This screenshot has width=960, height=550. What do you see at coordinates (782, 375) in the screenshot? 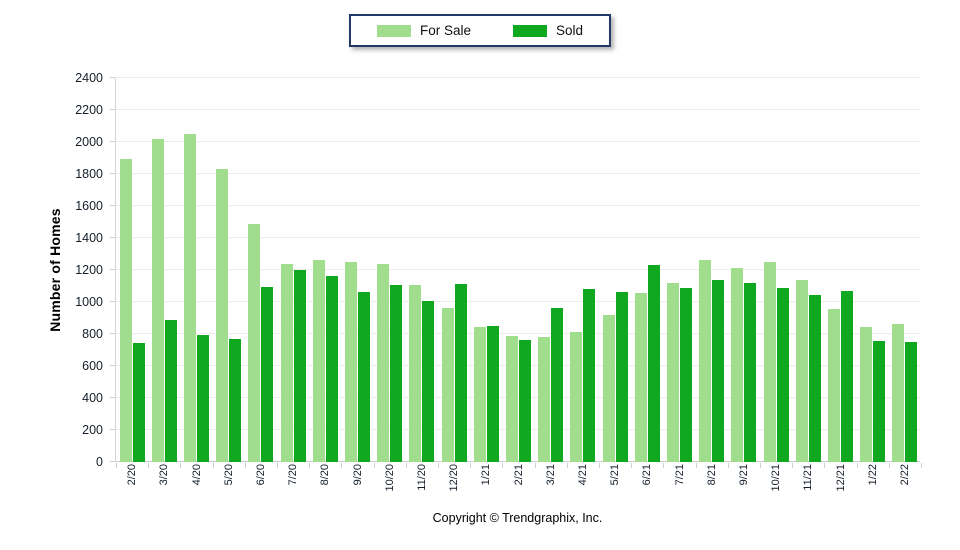
I see `bar-sold-10/21` at bounding box center [782, 375].